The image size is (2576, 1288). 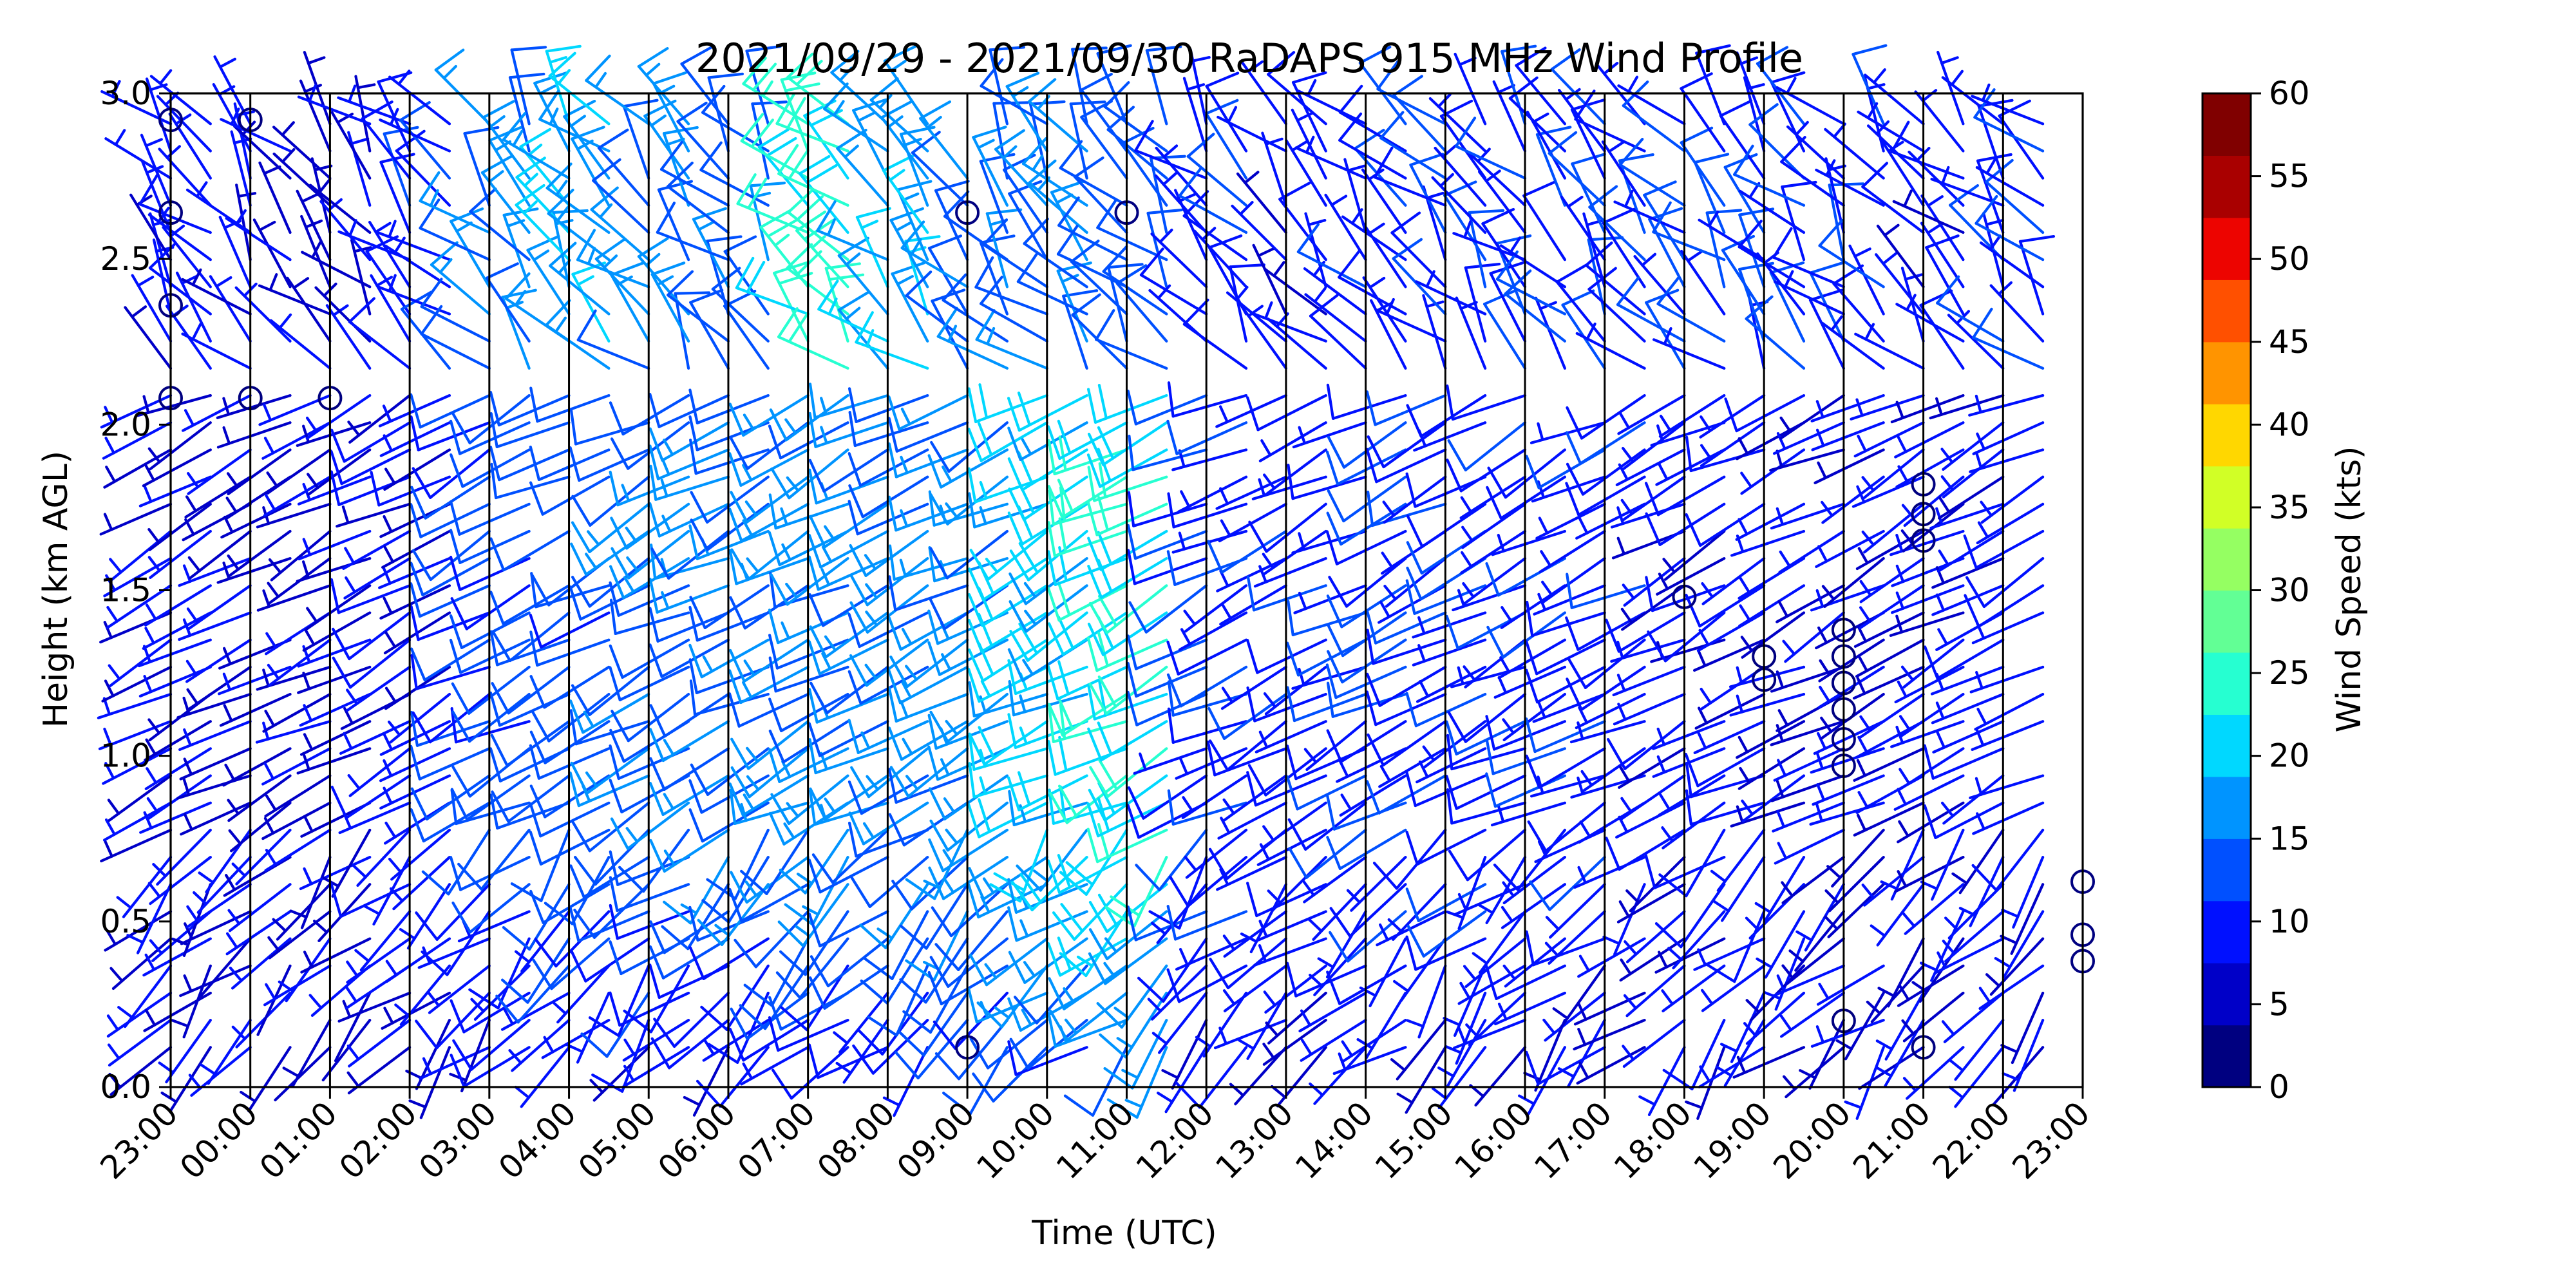 What do you see at coordinates (298, 1140) in the screenshot?
I see `x-tick-label: 01:00` at bounding box center [298, 1140].